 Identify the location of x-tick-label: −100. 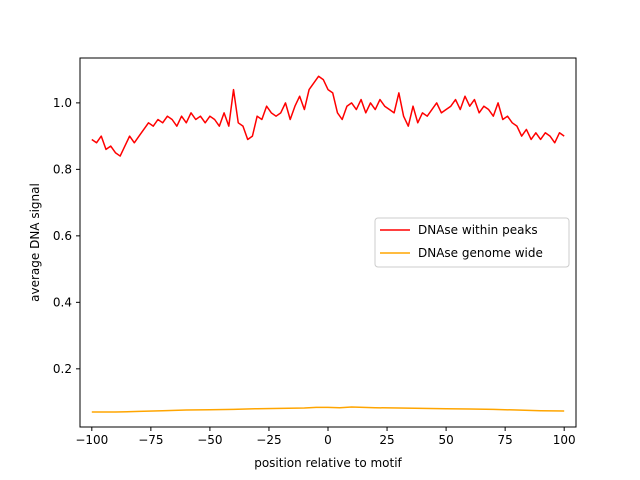
(91, 440).